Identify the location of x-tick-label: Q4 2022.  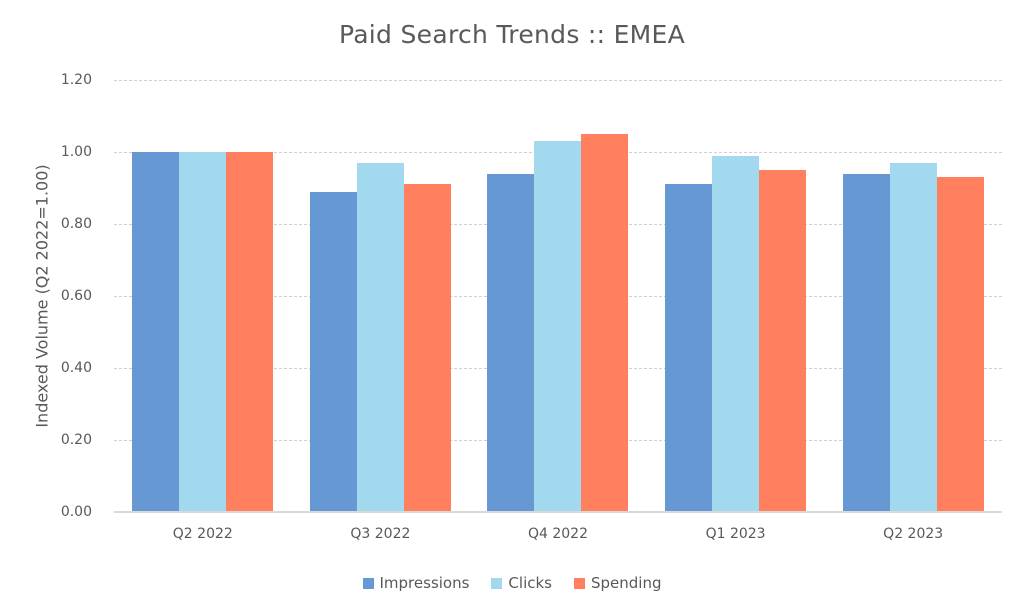
(557, 534).